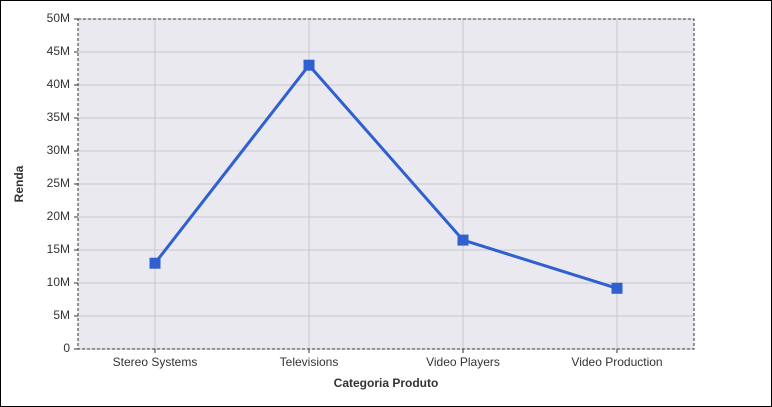  I want to click on y-tick-label: 25M, so click(58, 183).